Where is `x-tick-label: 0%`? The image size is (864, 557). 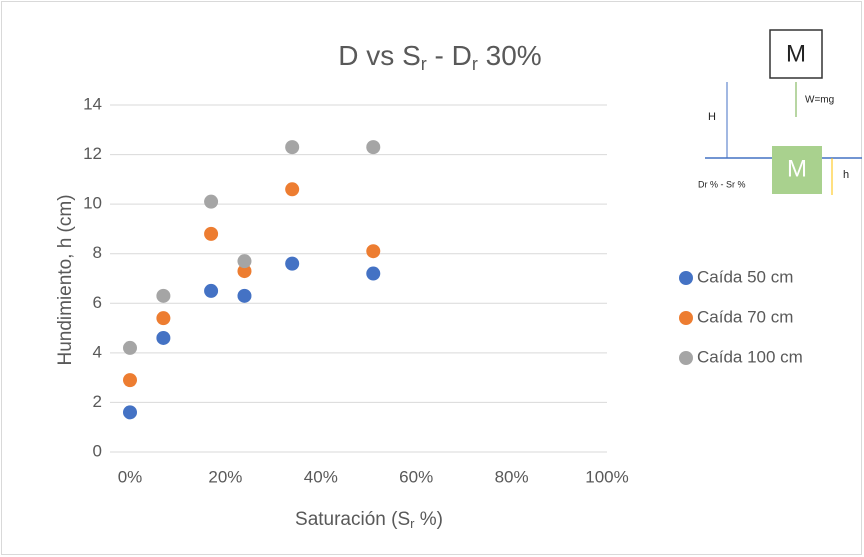
x-tick-label: 0% is located at coordinates (130, 476).